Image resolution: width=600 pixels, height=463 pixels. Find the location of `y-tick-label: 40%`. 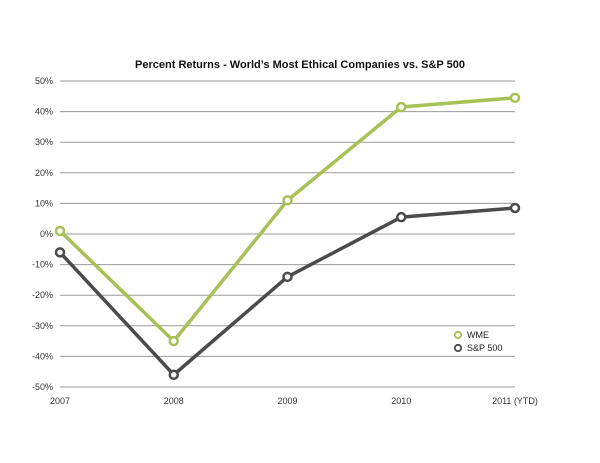

y-tick-label: 40% is located at coordinates (44, 112).